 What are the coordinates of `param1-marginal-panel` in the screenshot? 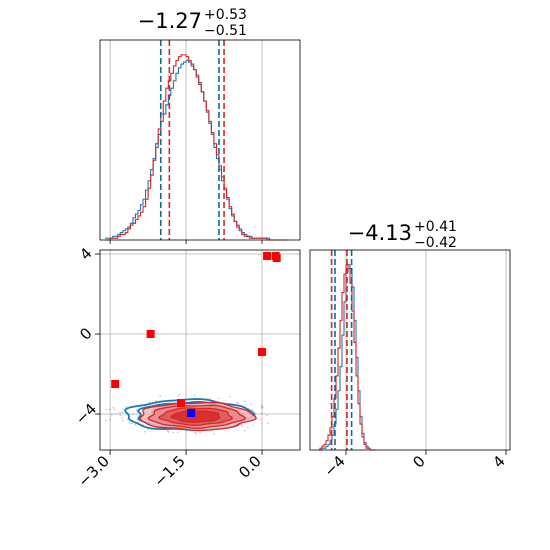 It's located at (200, 141).